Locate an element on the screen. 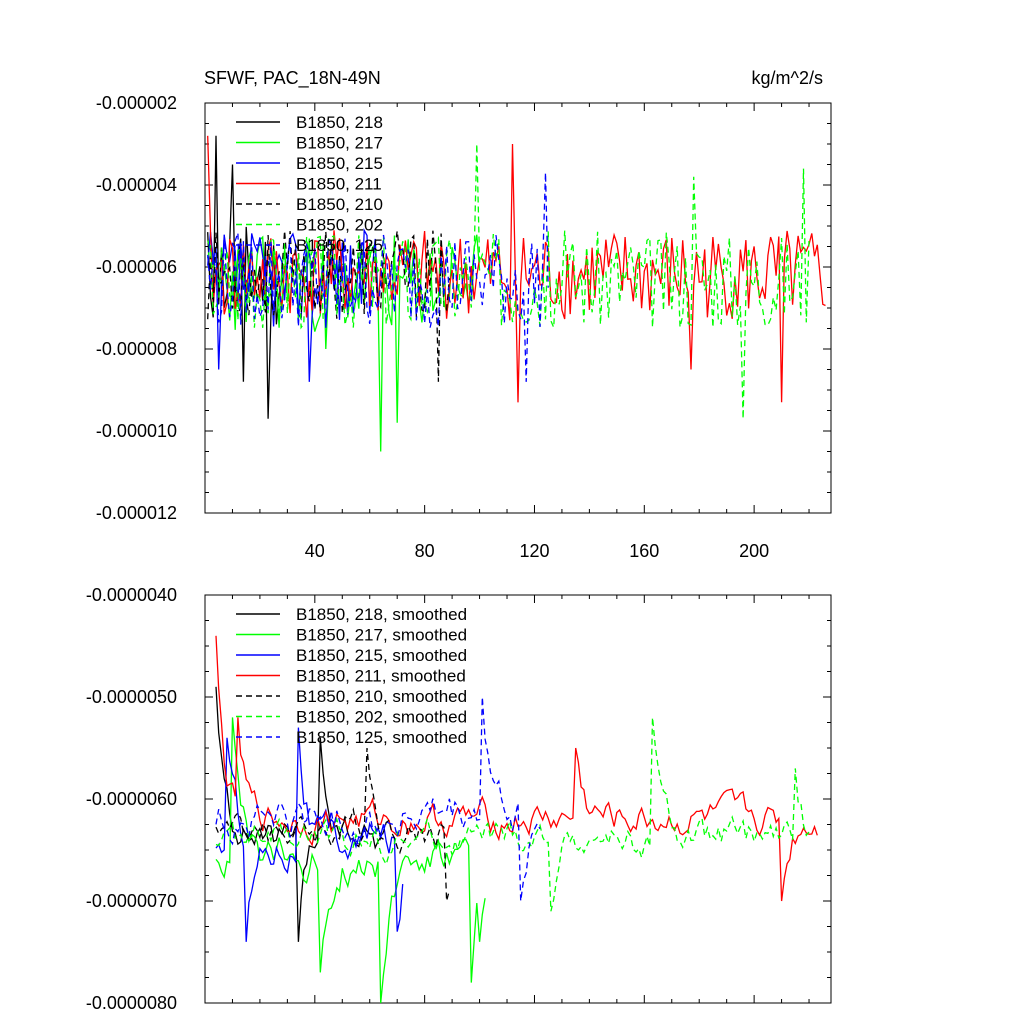 The width and height of the screenshot is (1024, 1024). bottom-legend-label: B1850, 202, smoothed is located at coordinates (381, 717).